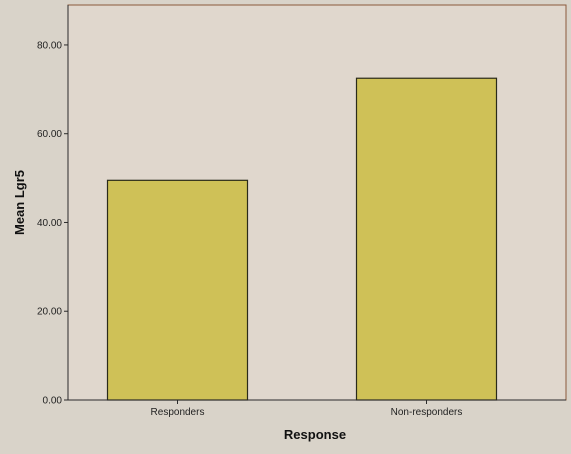  What do you see at coordinates (19, 202) in the screenshot?
I see `y-axis-title: Mean Lgr5` at bounding box center [19, 202].